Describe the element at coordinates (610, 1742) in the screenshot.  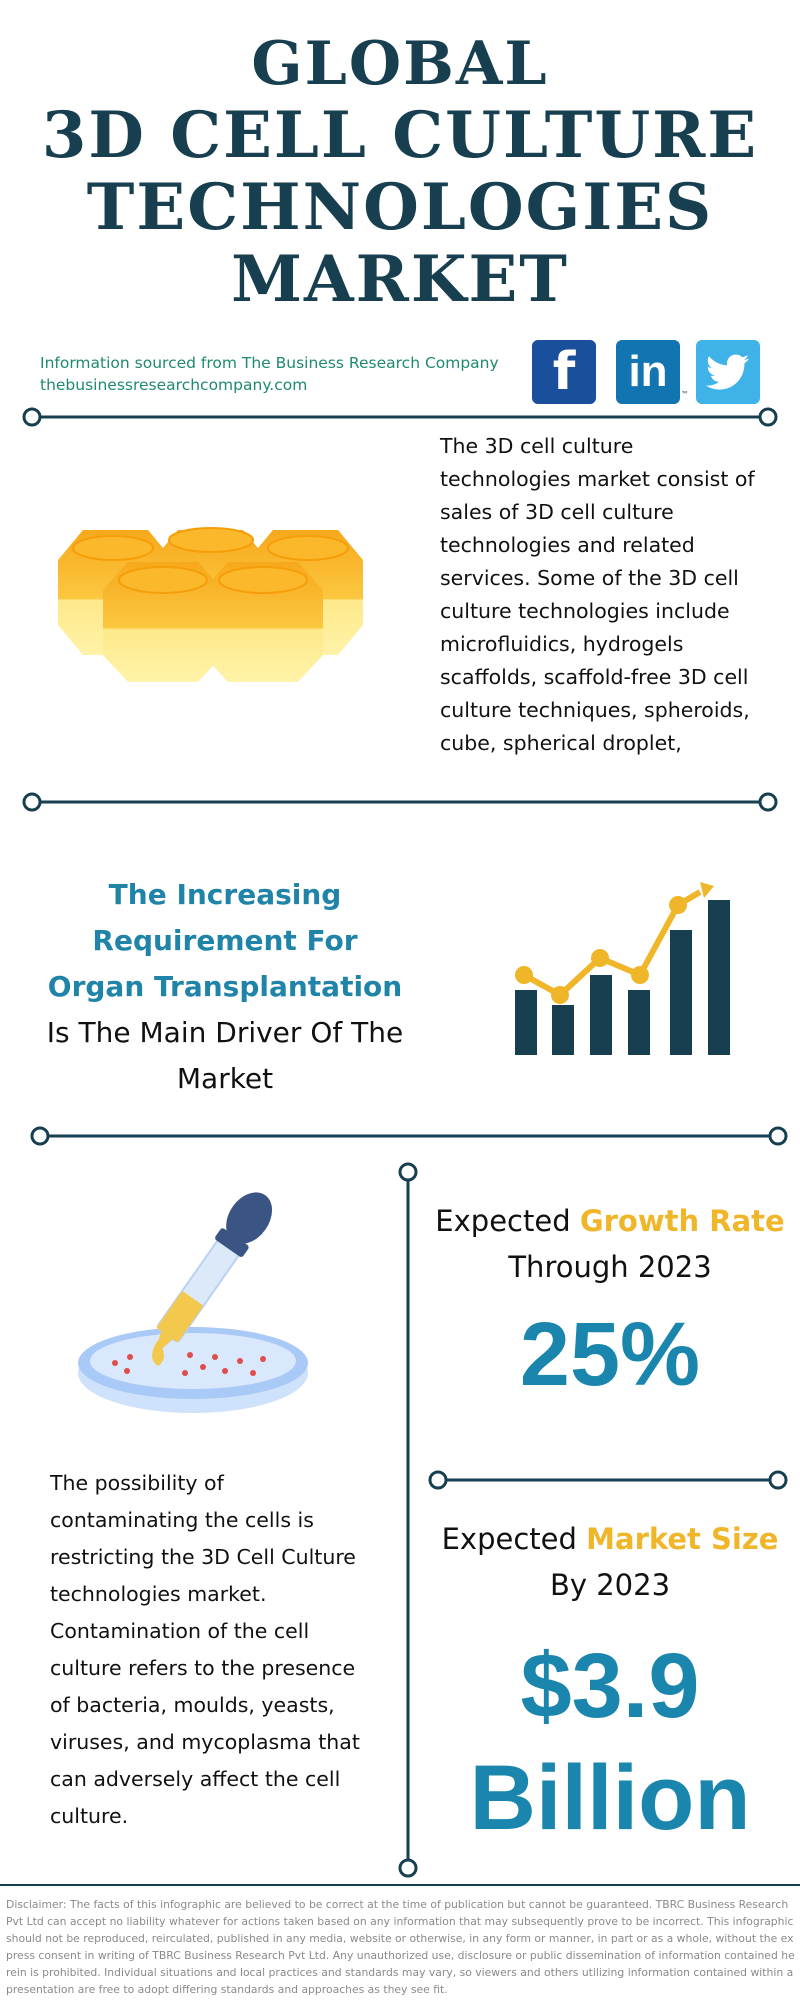
I see `market-size-value: $3.9 Billion` at that location.